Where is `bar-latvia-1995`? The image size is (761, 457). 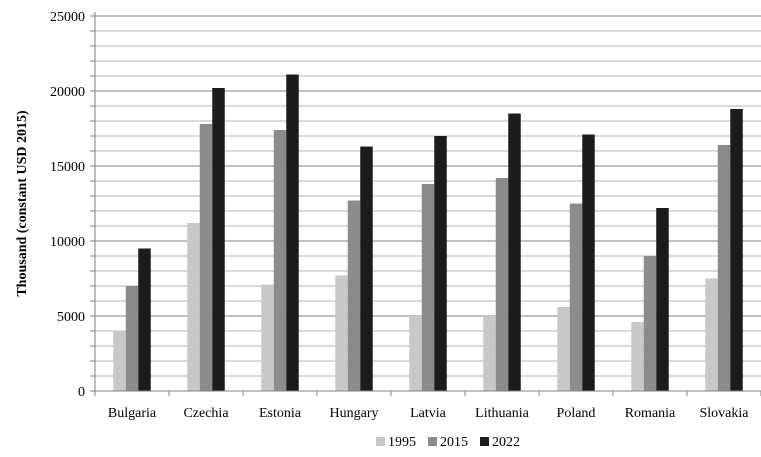 bar-latvia-1995 is located at coordinates (415, 353).